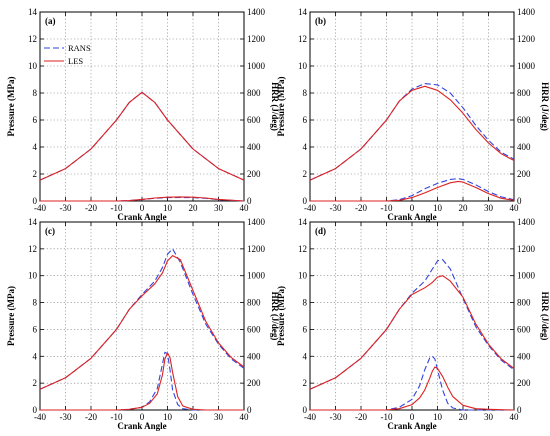 Image resolution: width=550 pixels, height=436 pixels. Describe the element at coordinates (256, 222) in the screenshot. I see `y2-tick-label: 1400` at that location.